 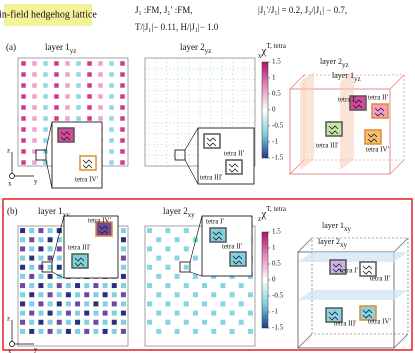 What do you see at coordinates (179, 212) in the screenshot?
I see `layer-label: layer 2xy` at bounding box center [179, 212].